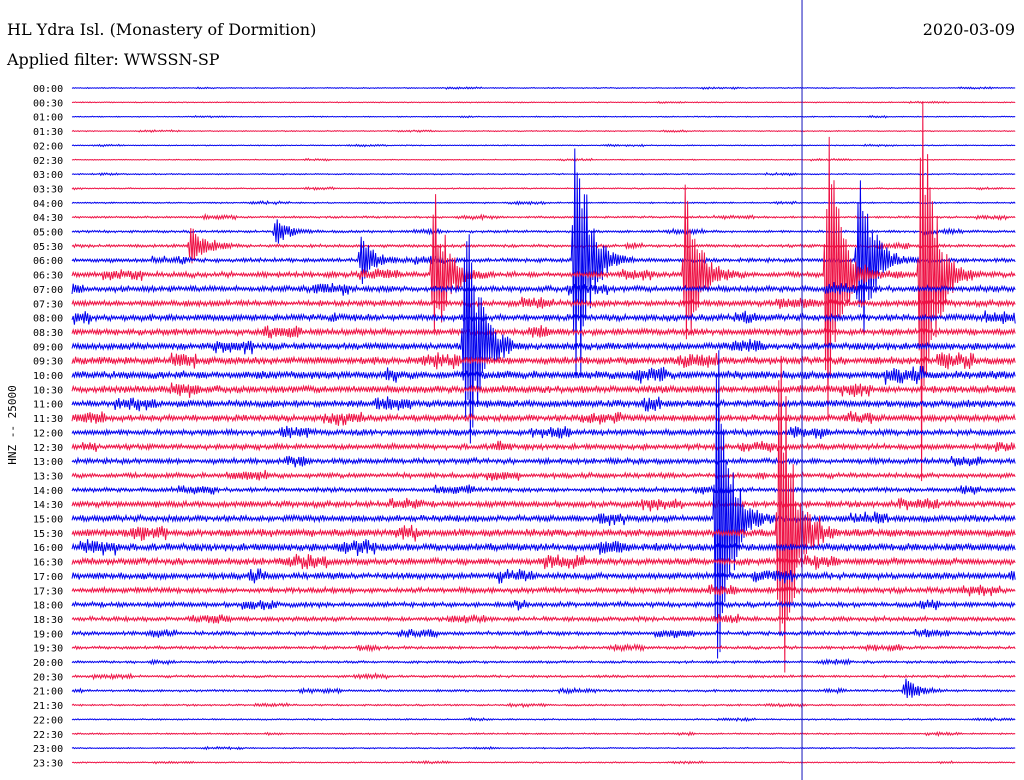 The image size is (1024, 780). Describe the element at coordinates (48, 706) in the screenshot. I see `row-label: 21:30` at that location.